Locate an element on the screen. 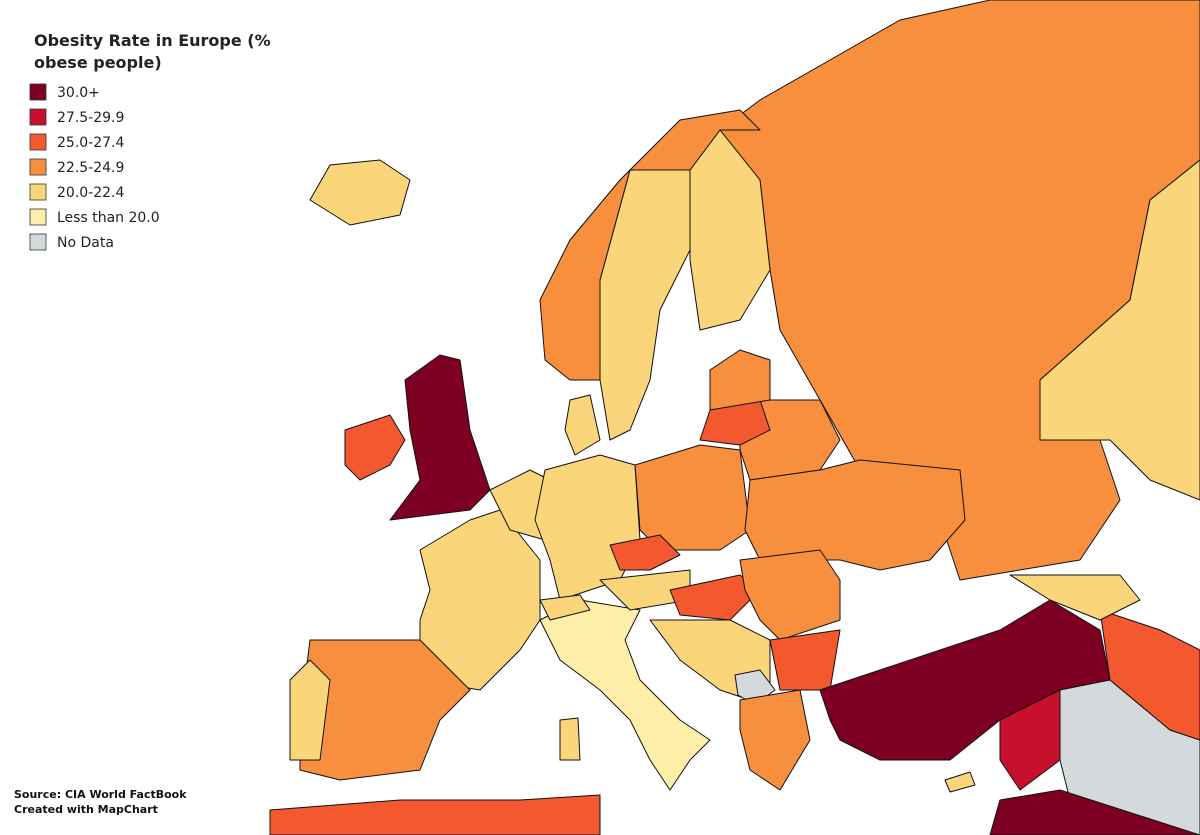 This screenshot has width=1200, height=835. denmark is located at coordinates (582, 425).